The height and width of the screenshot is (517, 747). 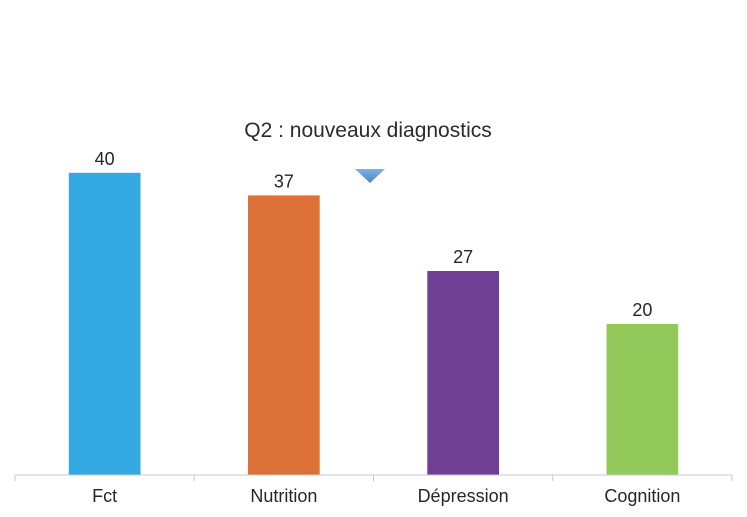 What do you see at coordinates (284, 181) in the screenshot?
I see `data-label: 37` at bounding box center [284, 181].